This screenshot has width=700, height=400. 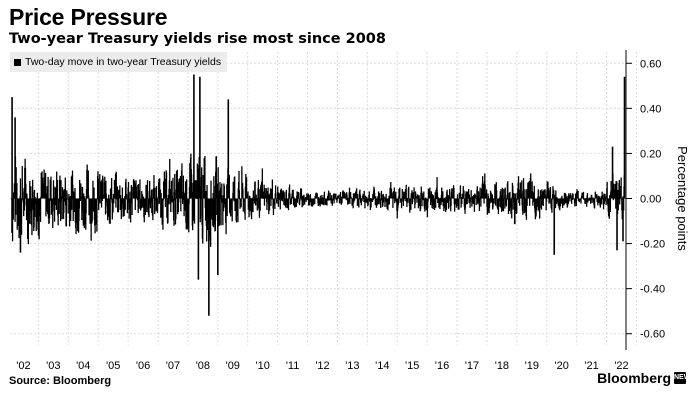 What do you see at coordinates (293, 366) in the screenshot?
I see `x-tick-label: '11` at bounding box center [293, 366].